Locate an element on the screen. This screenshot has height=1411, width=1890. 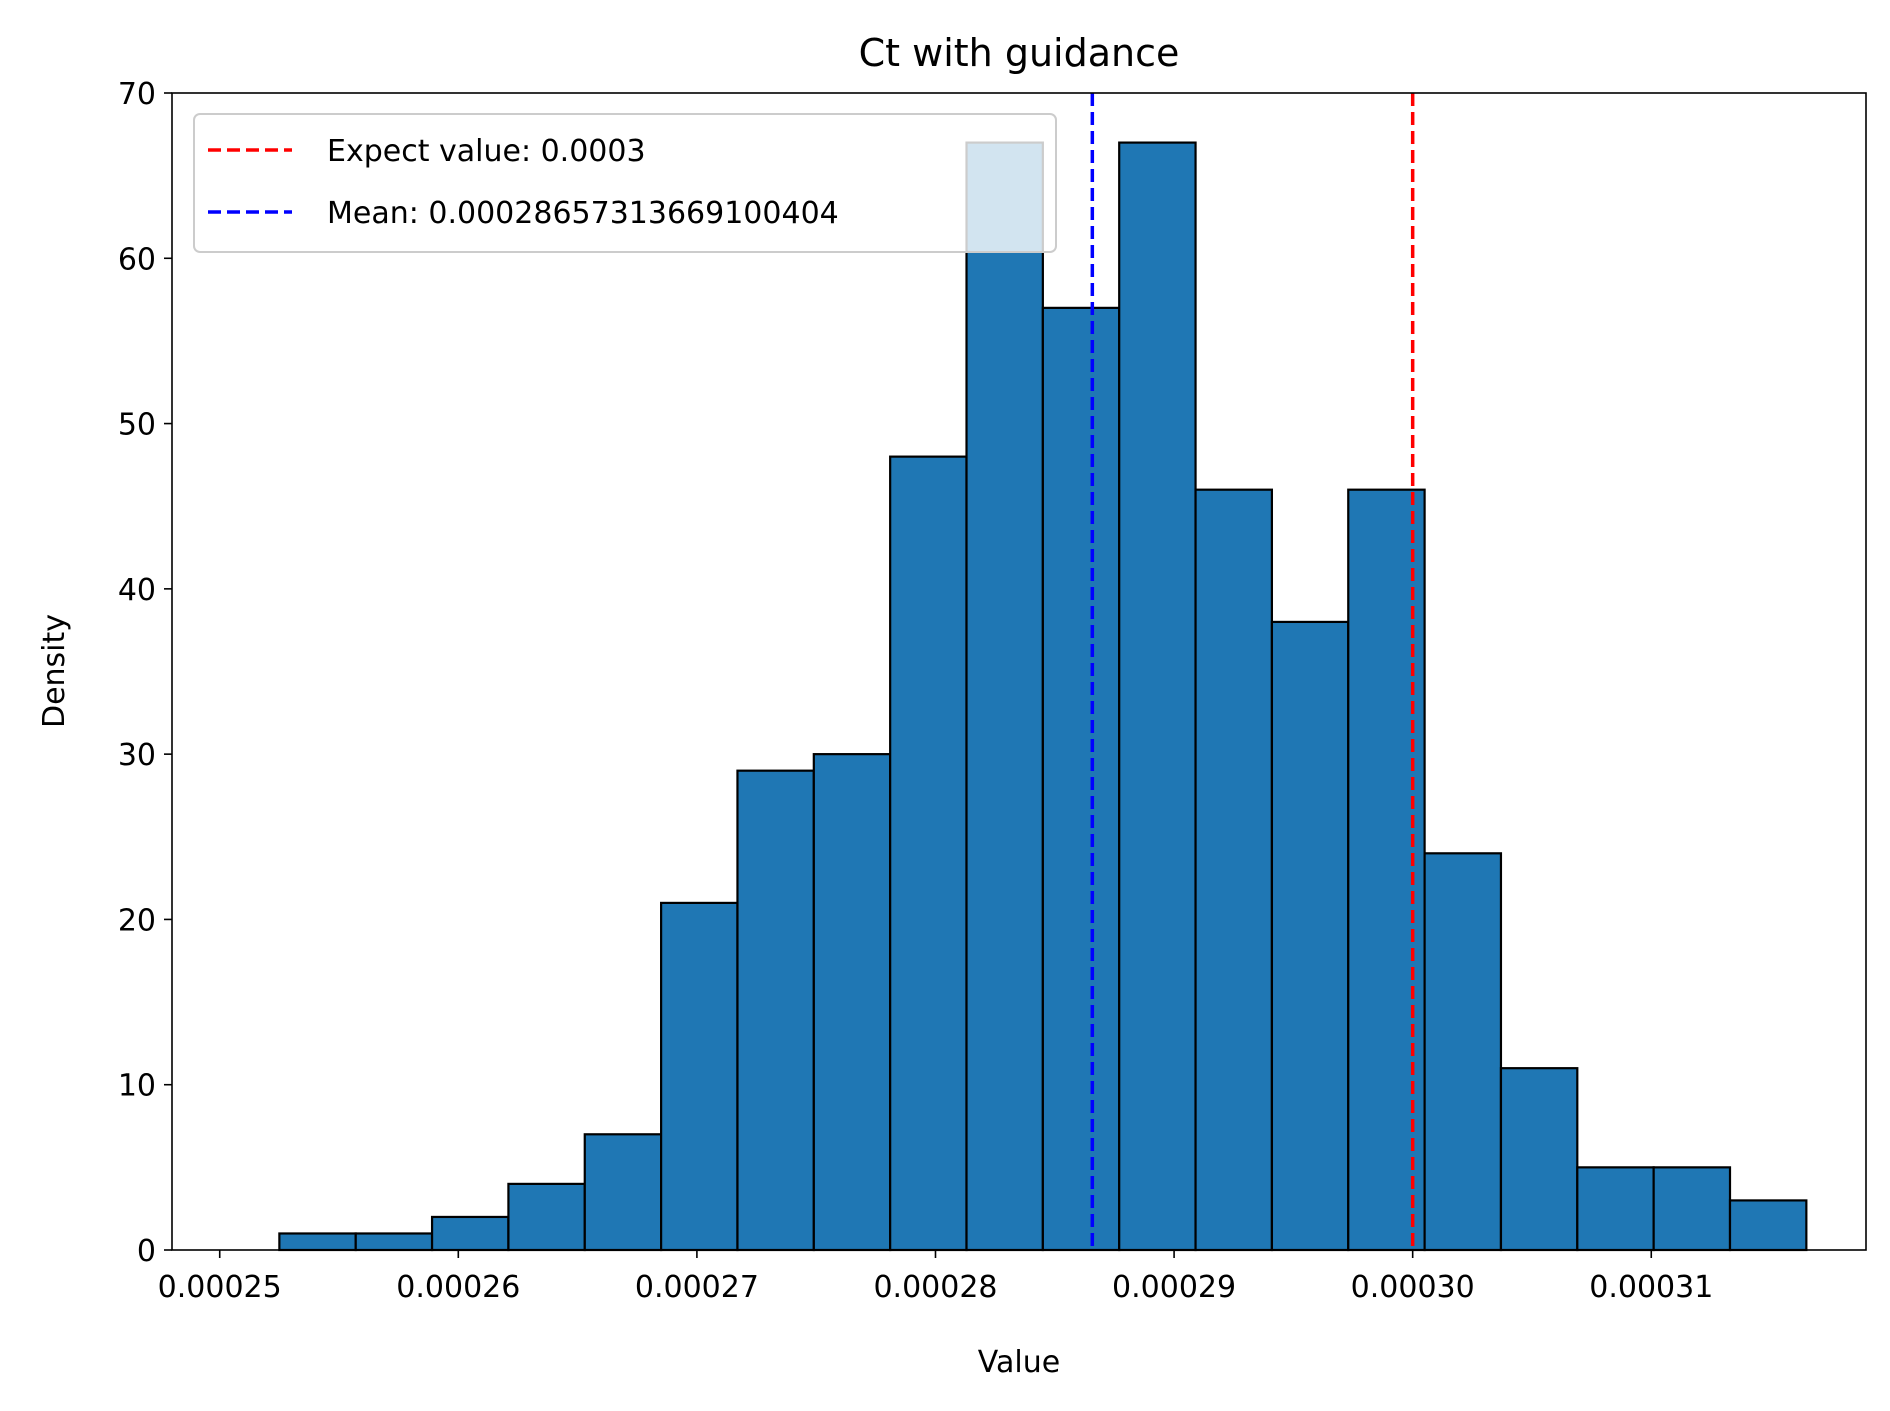
x-tick-label: 0.00026 is located at coordinates (458, 1287).